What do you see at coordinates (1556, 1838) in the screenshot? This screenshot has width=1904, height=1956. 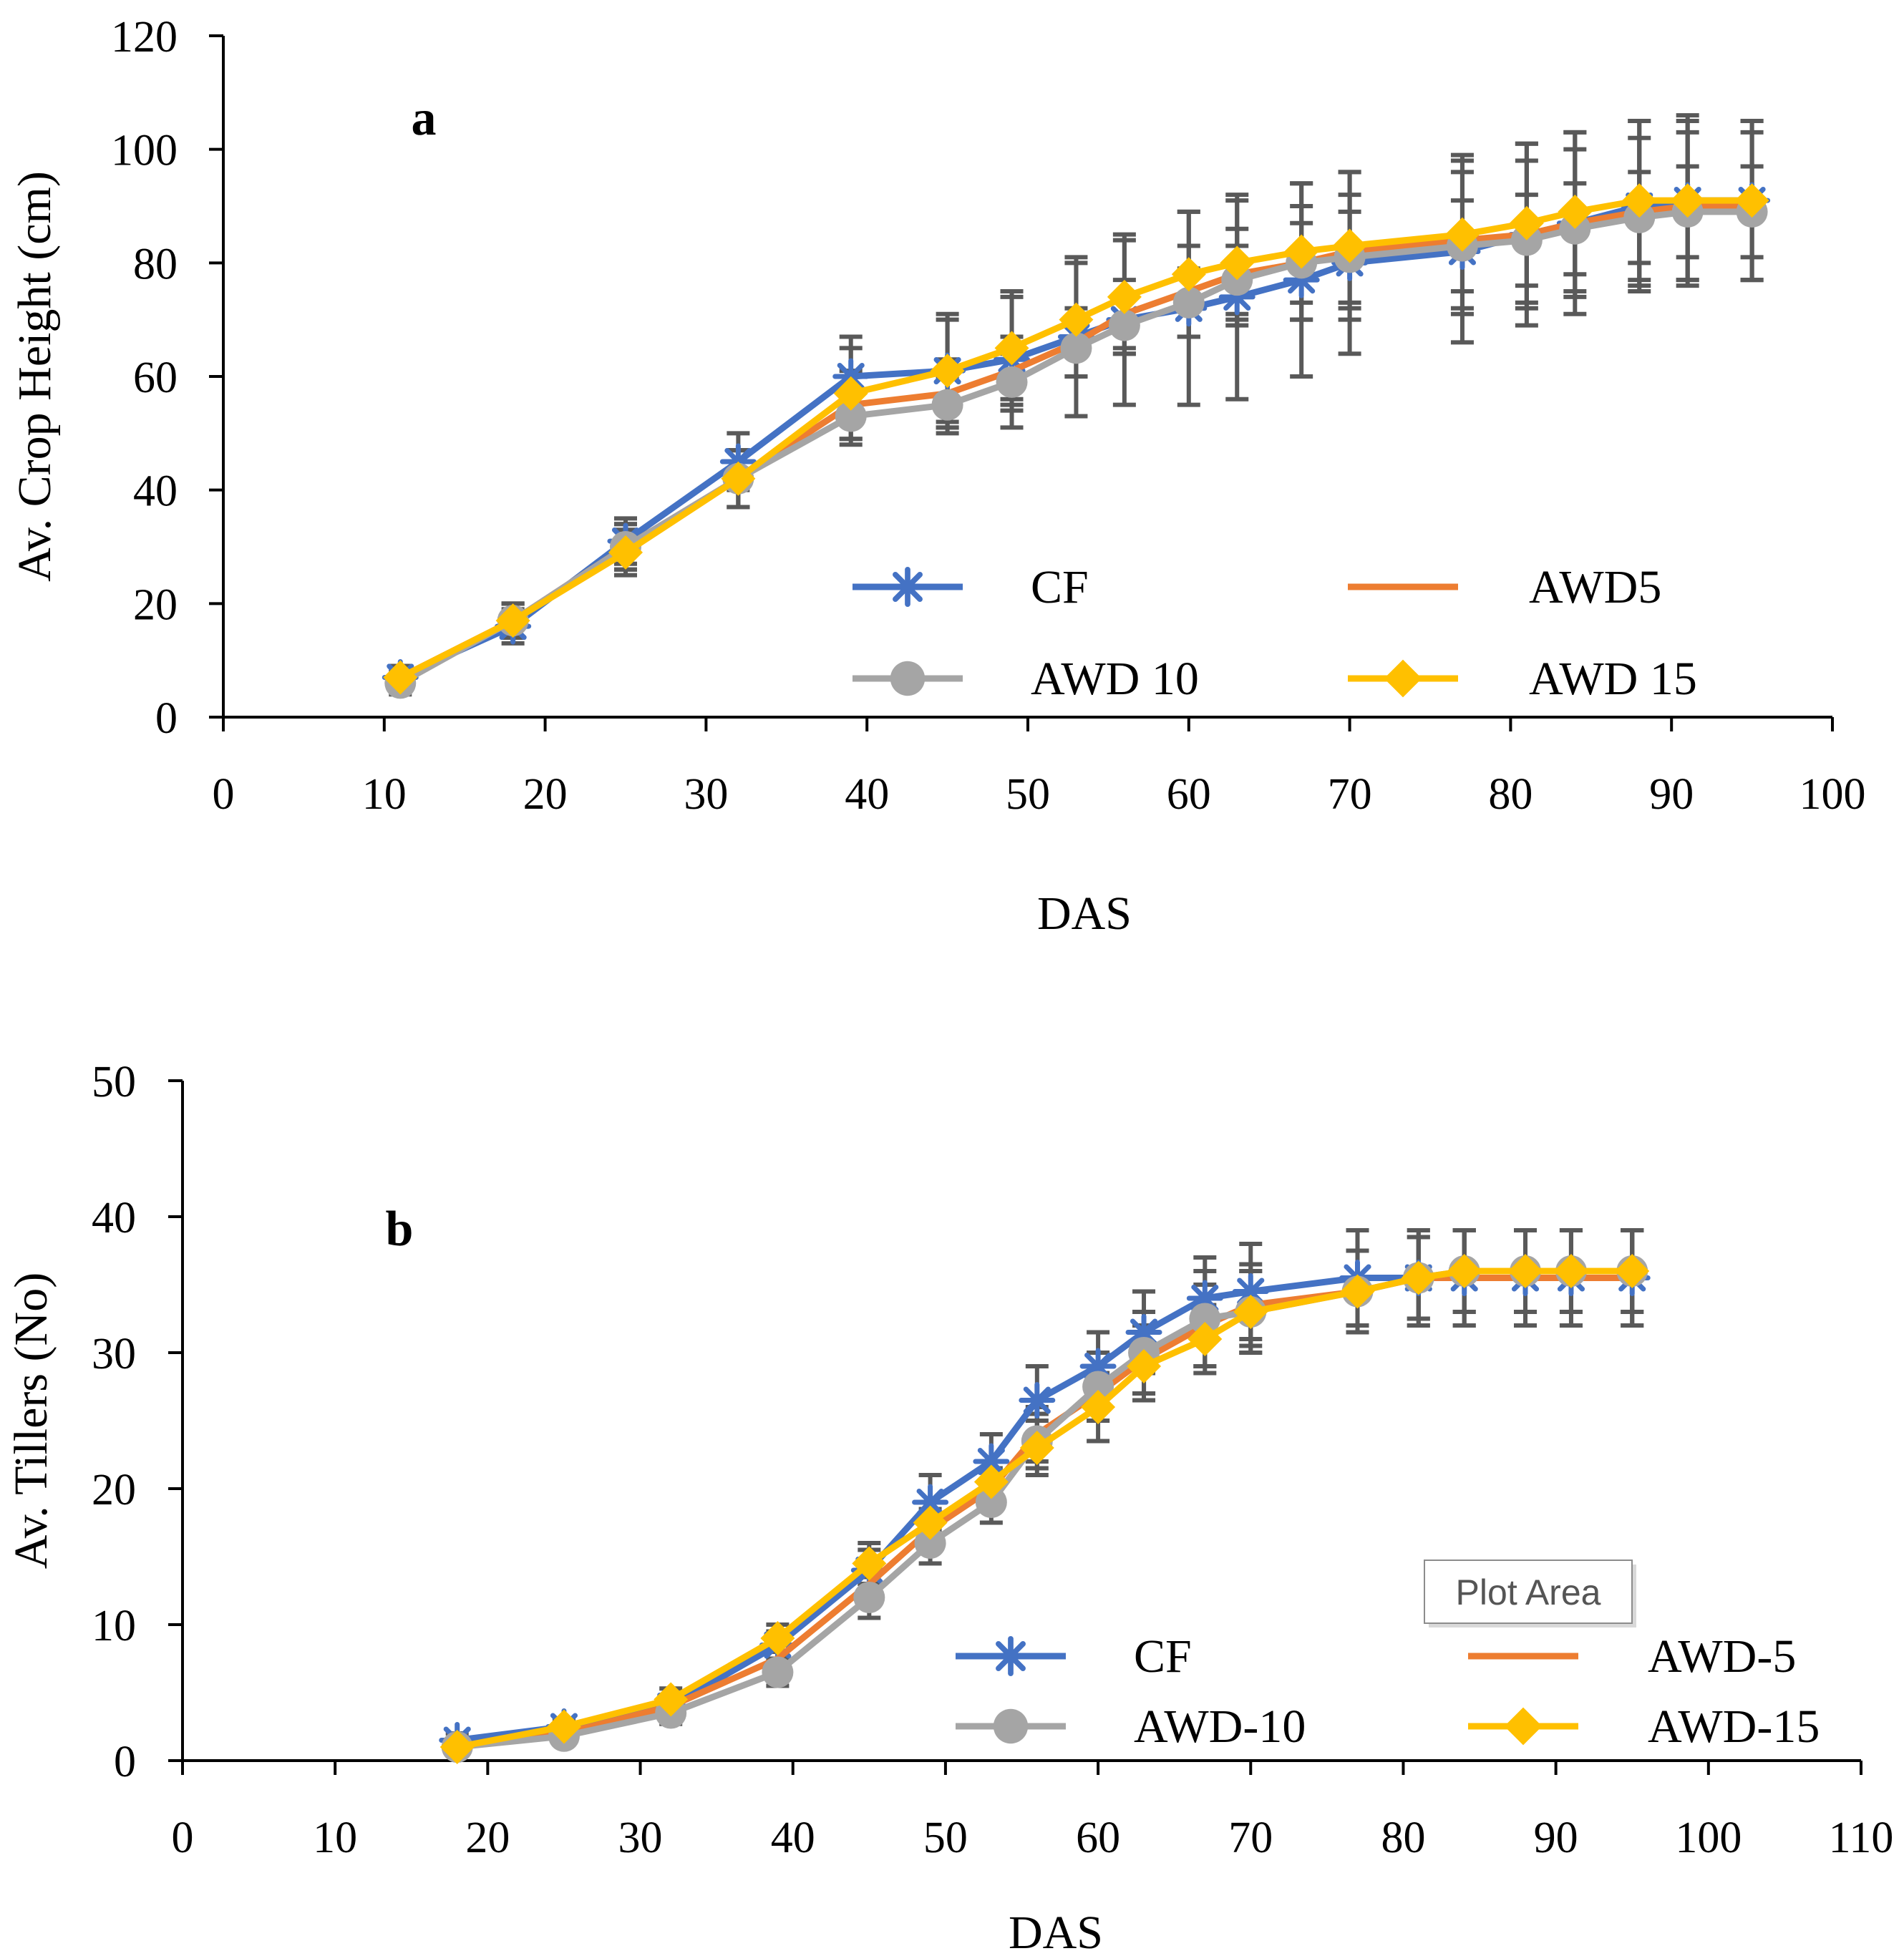 I see `chart-b-x-tick-label: 90` at bounding box center [1556, 1838].